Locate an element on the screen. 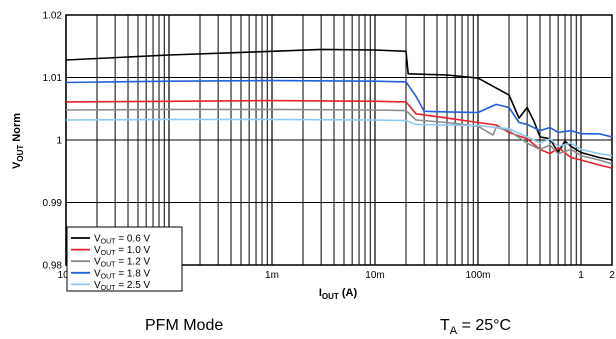 This screenshot has width=616, height=339. caption-mode: PFM Mode is located at coordinates (184, 325).